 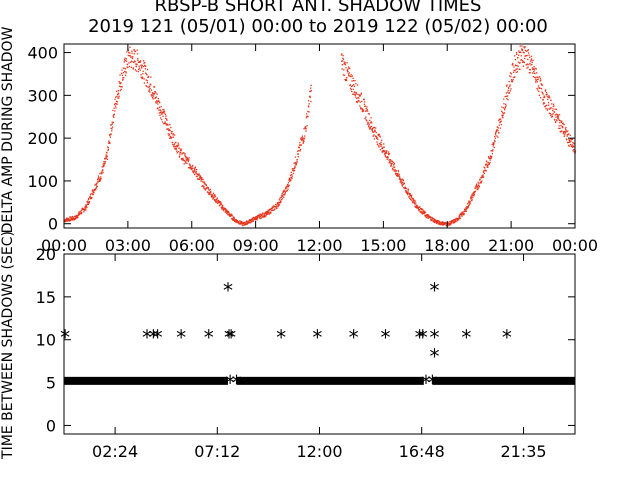 I want to click on baseline-band, so click(x=503, y=380).